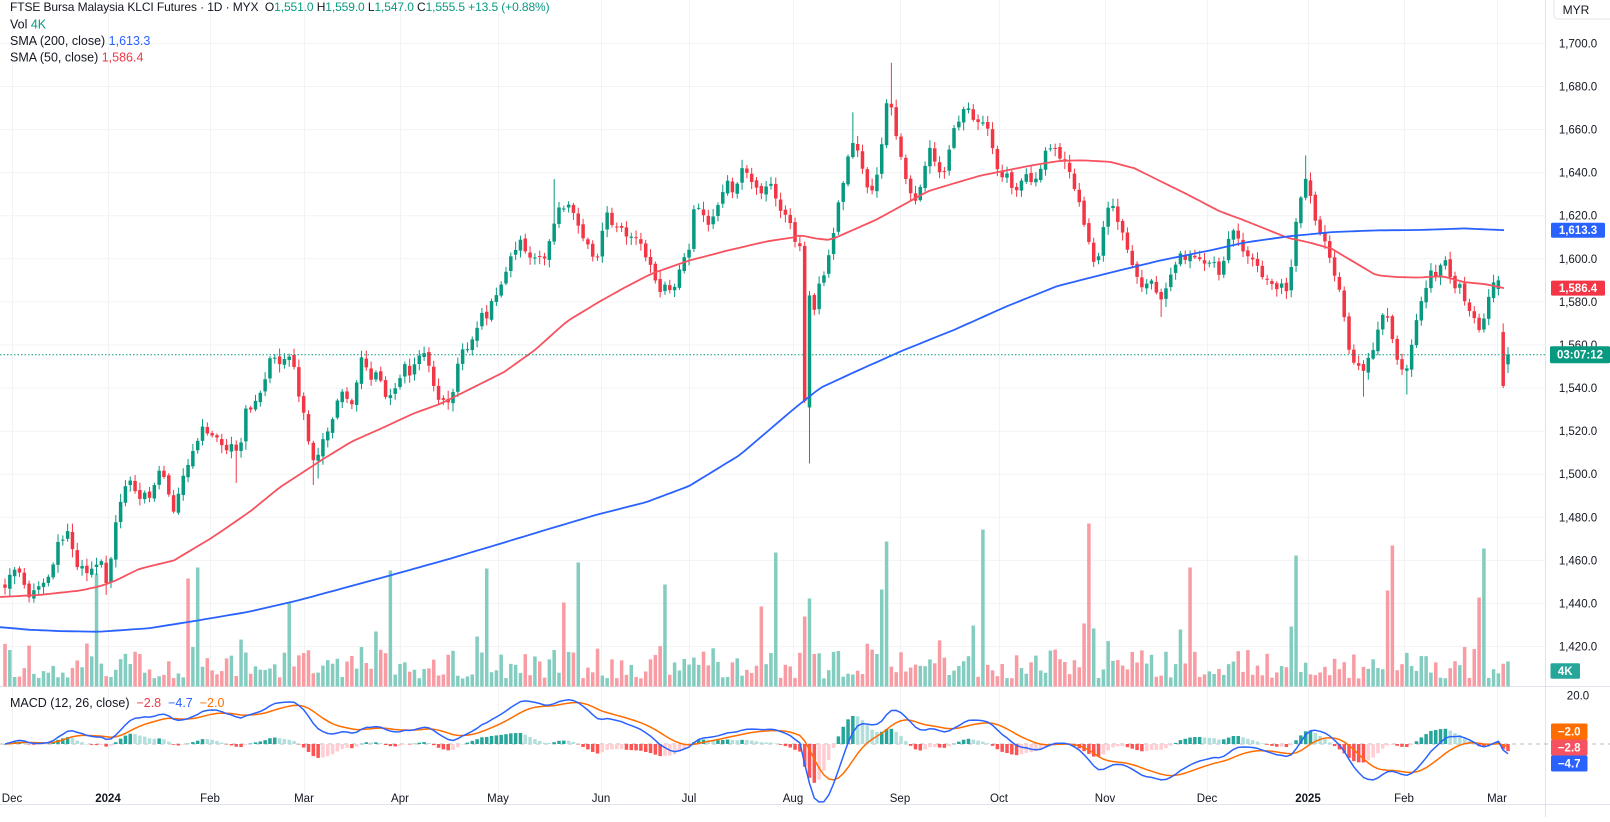 The image size is (1610, 822). I want to click on svg-text: 1,500.0, so click(1578, 475).